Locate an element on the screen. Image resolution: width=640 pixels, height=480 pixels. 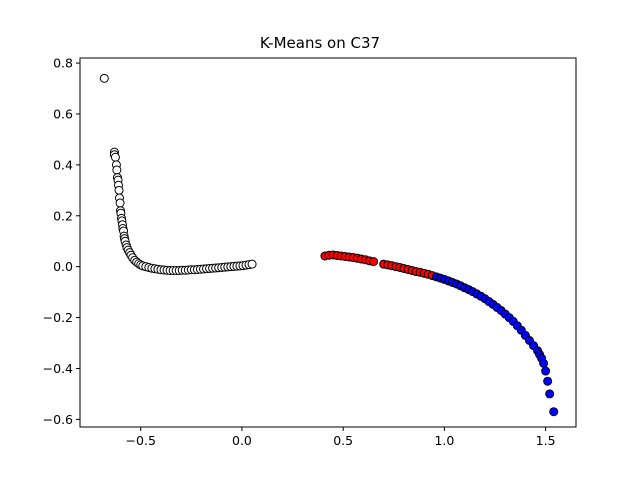
chart-title: K-Means on C37 is located at coordinates (320, 43).